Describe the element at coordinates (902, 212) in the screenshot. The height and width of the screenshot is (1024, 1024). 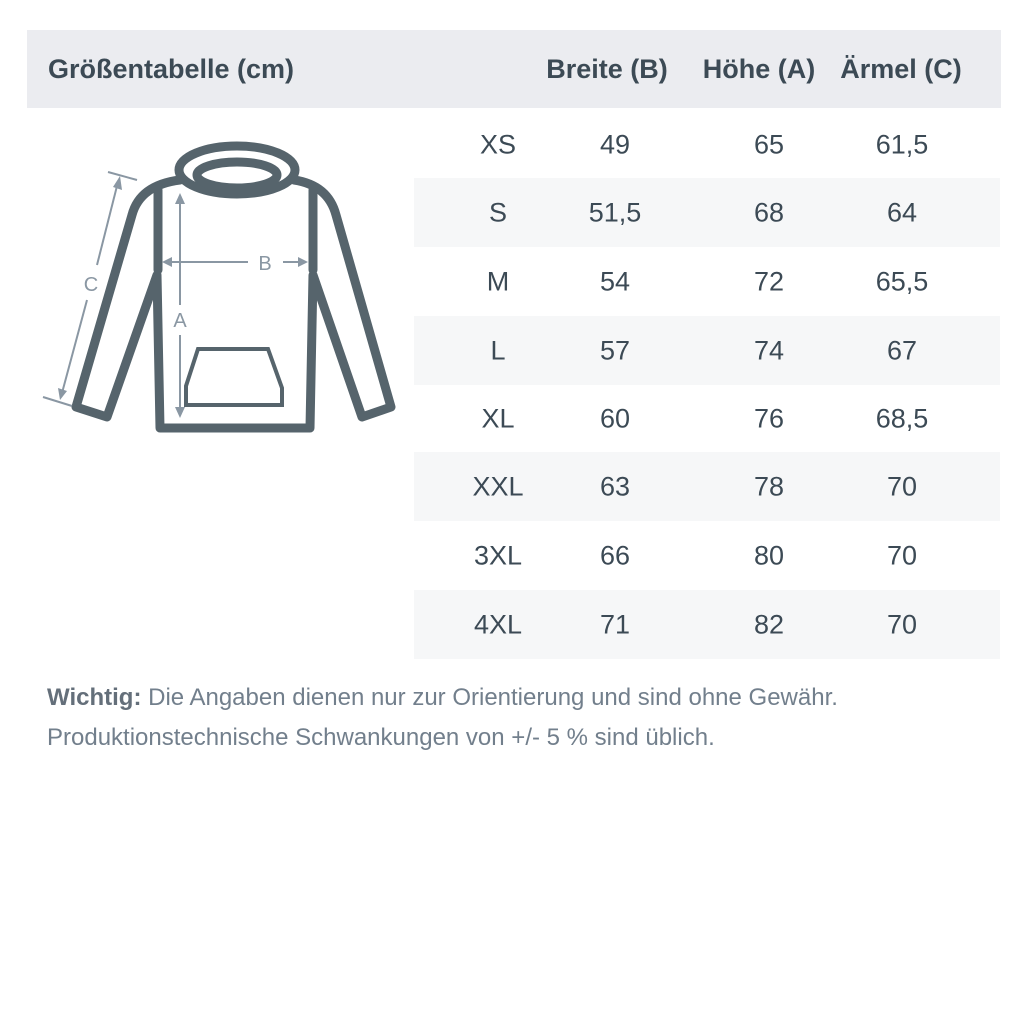
I see `cell-aermel: 64` at that location.